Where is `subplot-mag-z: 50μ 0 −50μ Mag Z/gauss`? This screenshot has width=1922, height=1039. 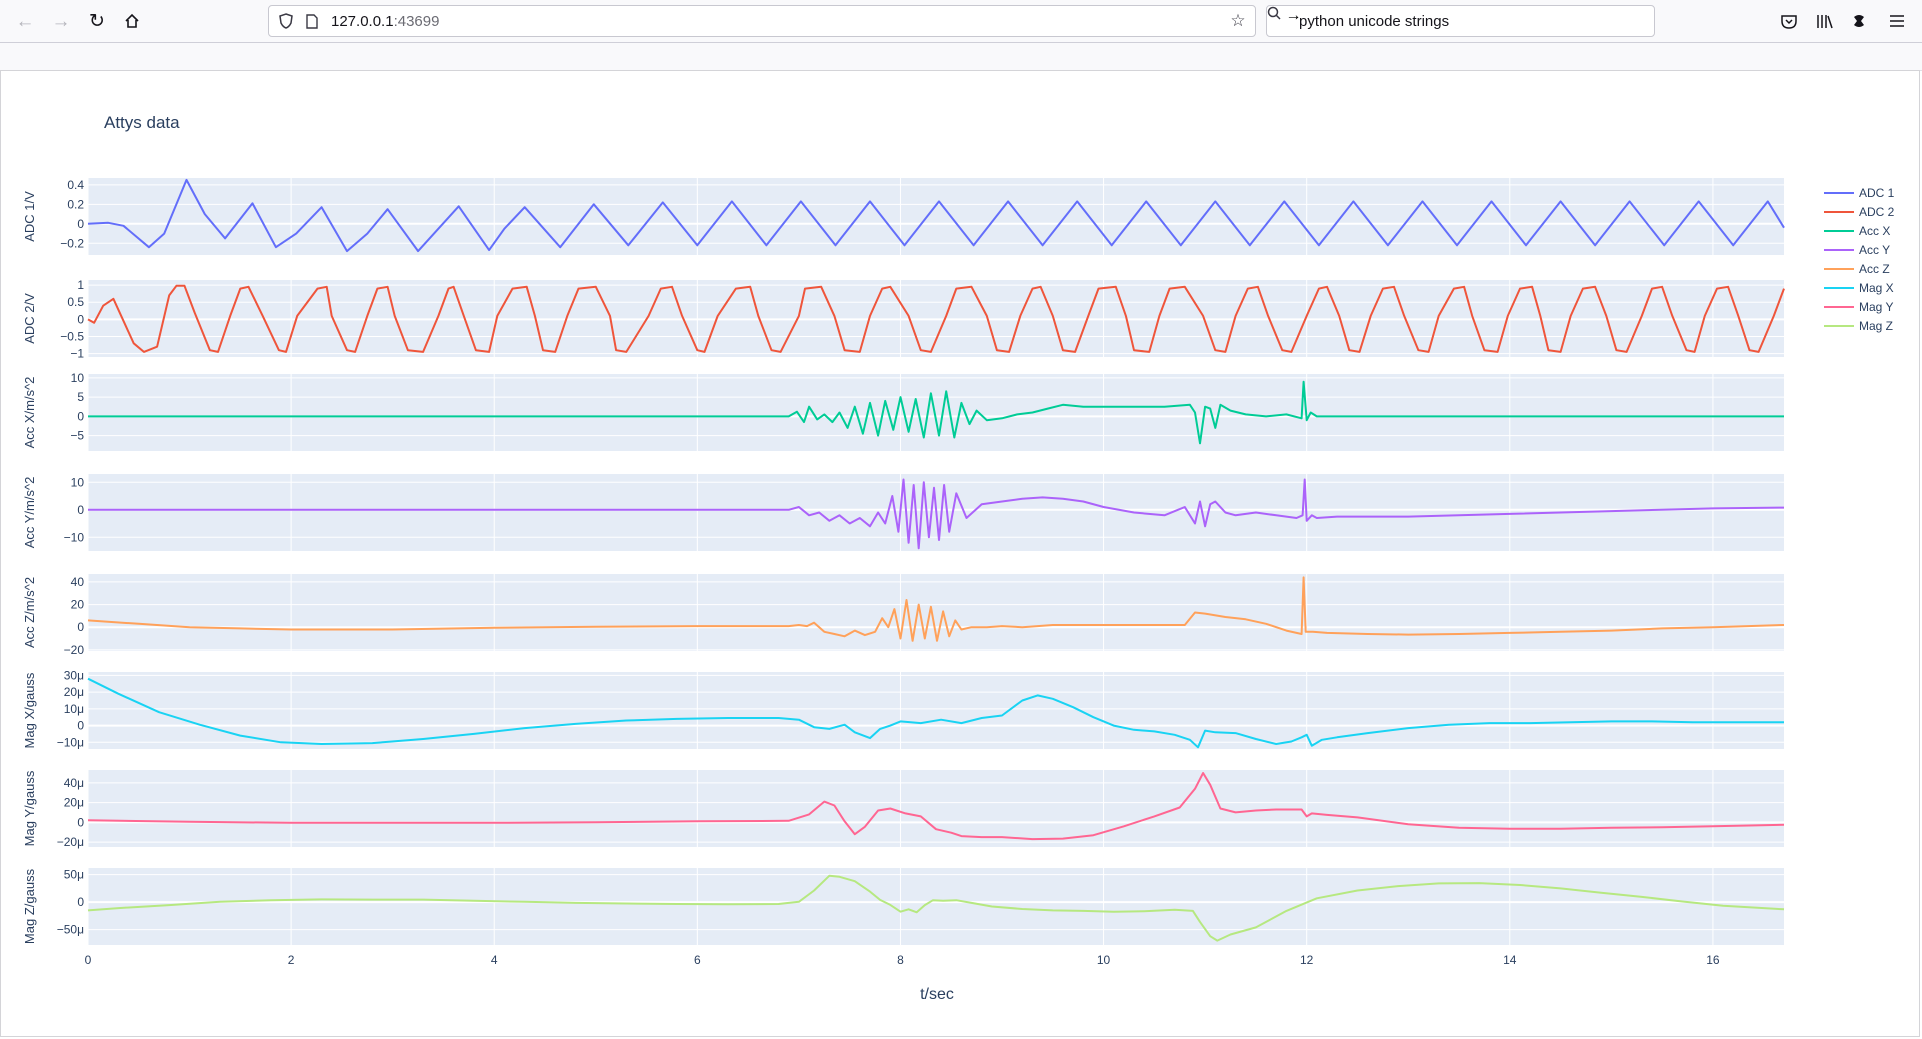 subplot-mag-z: 50μ 0 −50μ Mag Z/gauss is located at coordinates (903, 906).